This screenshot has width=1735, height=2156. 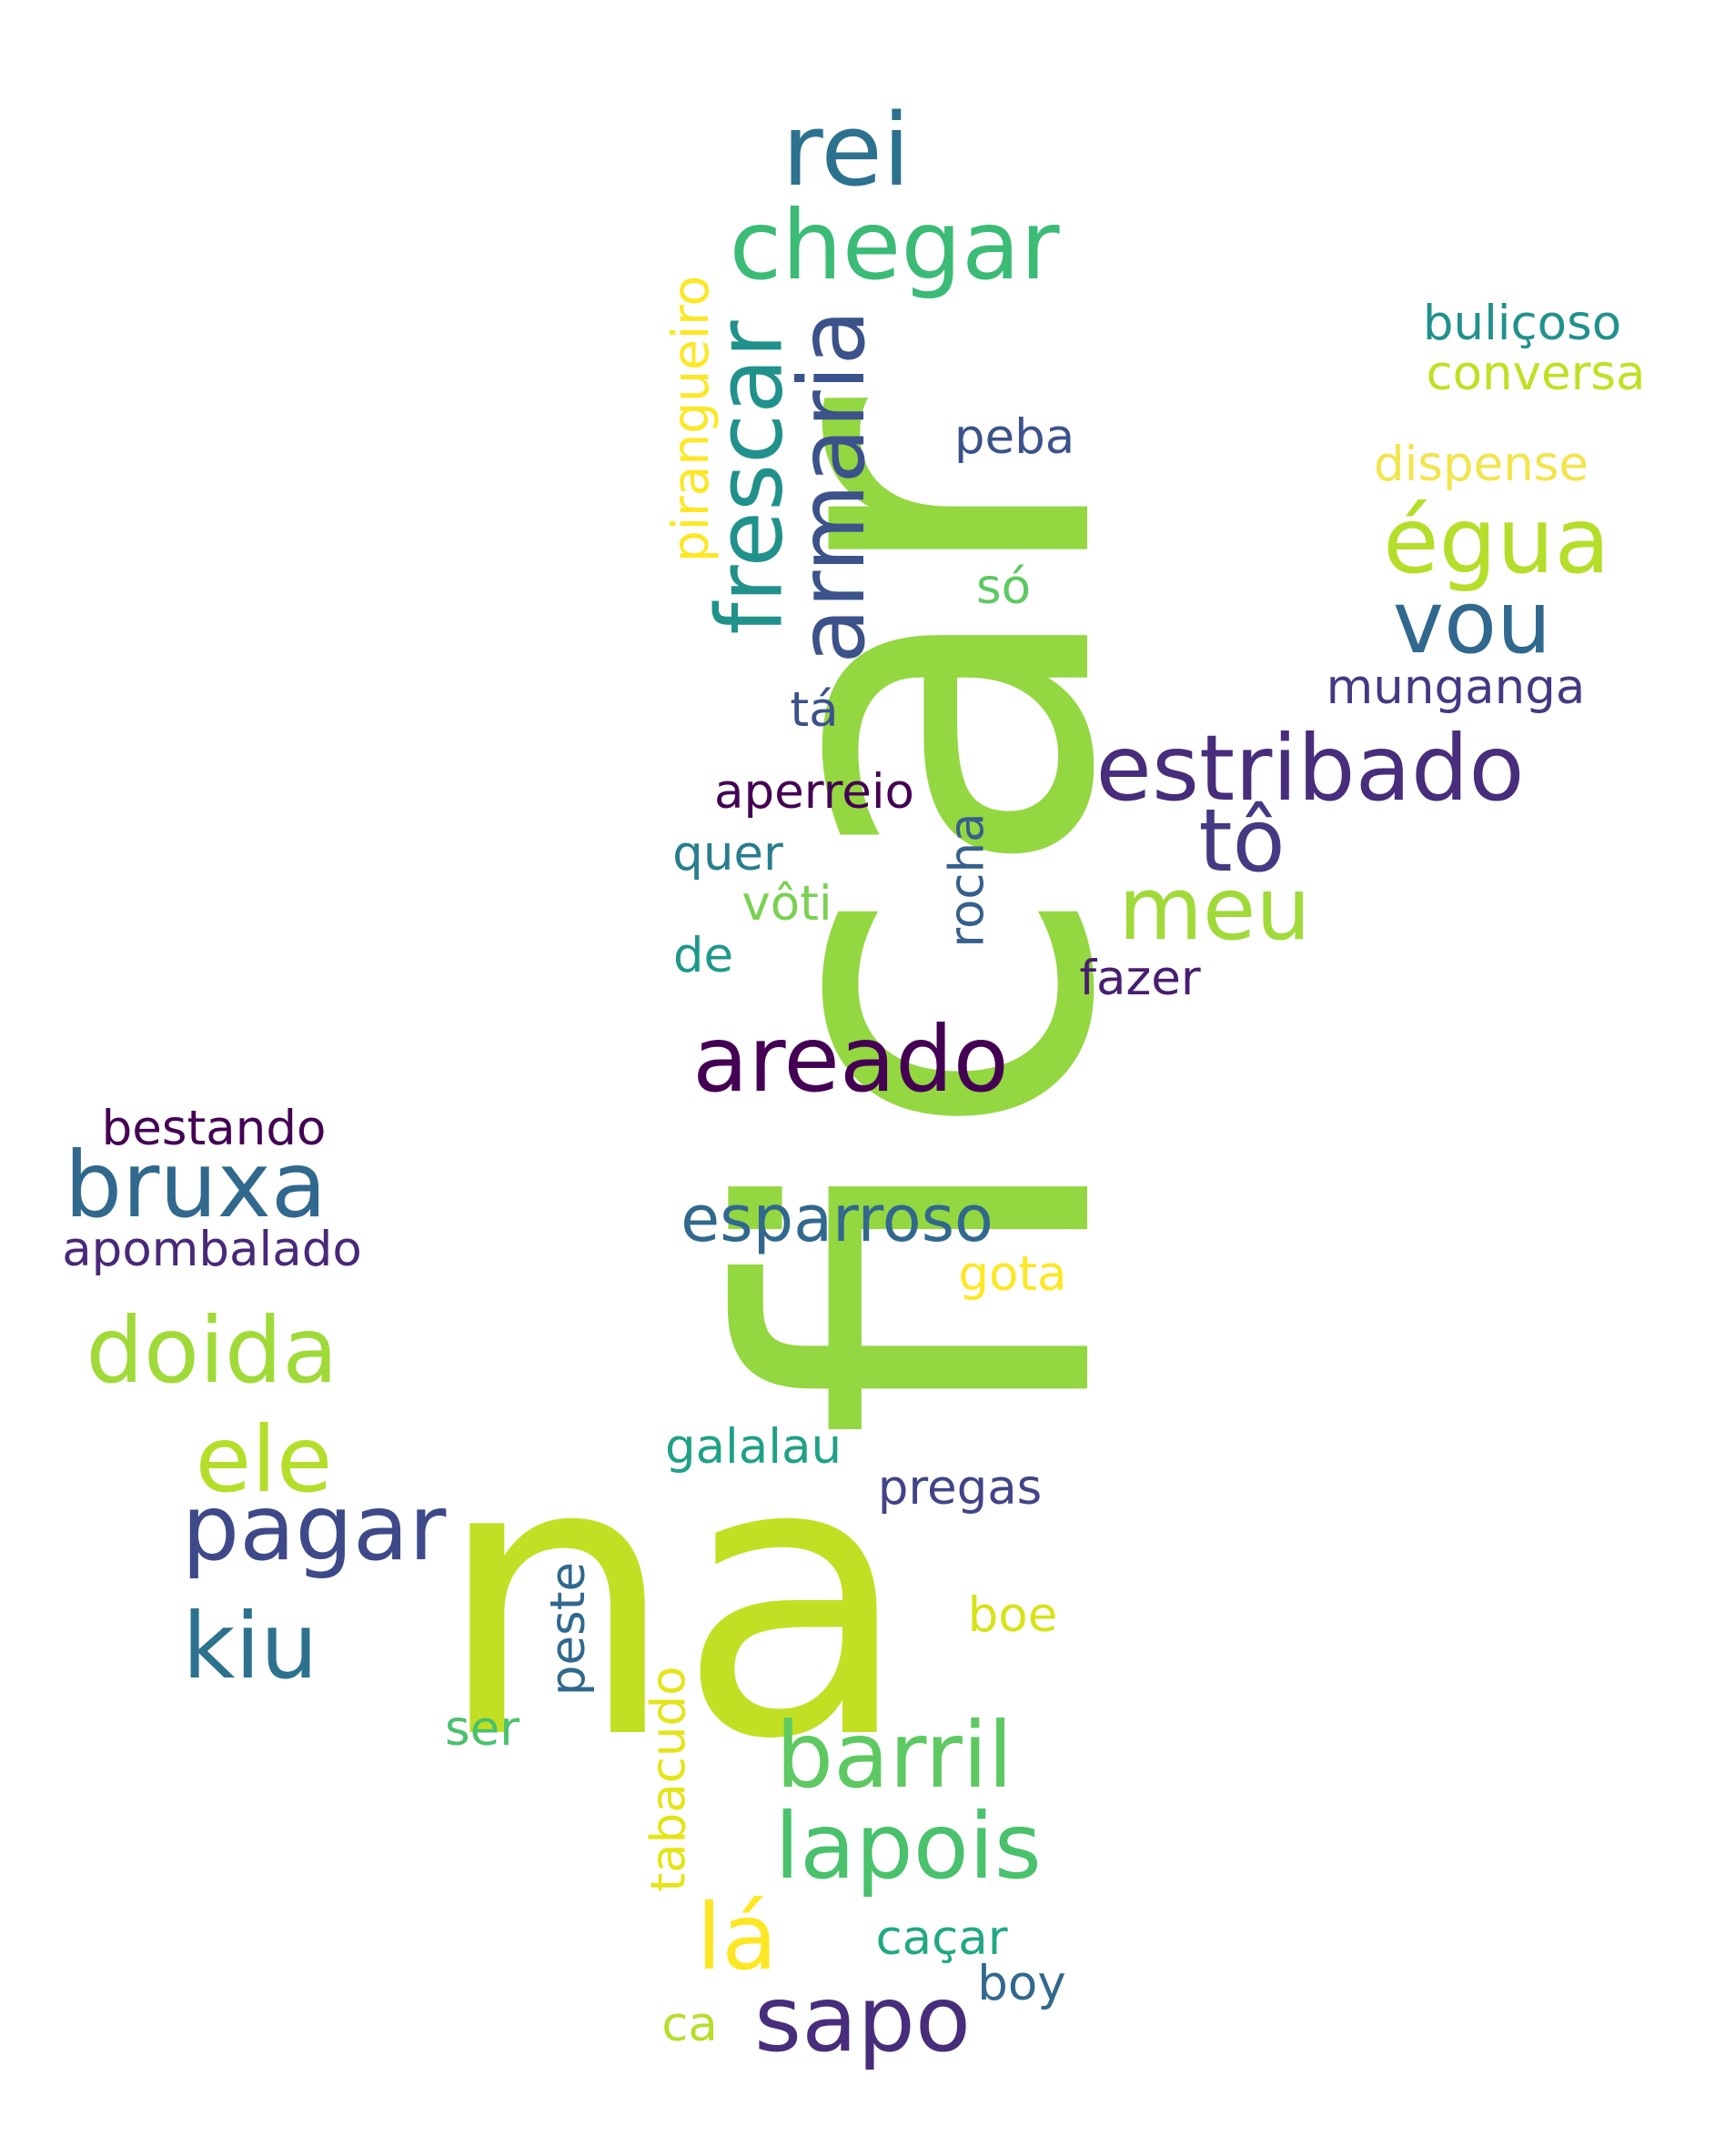 What do you see at coordinates (1481, 464) in the screenshot?
I see `word-dispense: dispense` at bounding box center [1481, 464].